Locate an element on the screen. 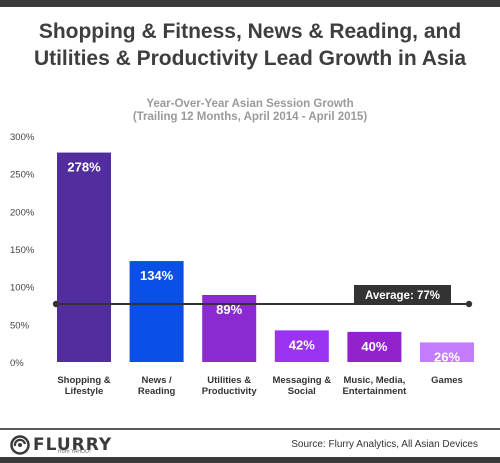  x-tick-label: Utilities & is located at coordinates (229, 380).